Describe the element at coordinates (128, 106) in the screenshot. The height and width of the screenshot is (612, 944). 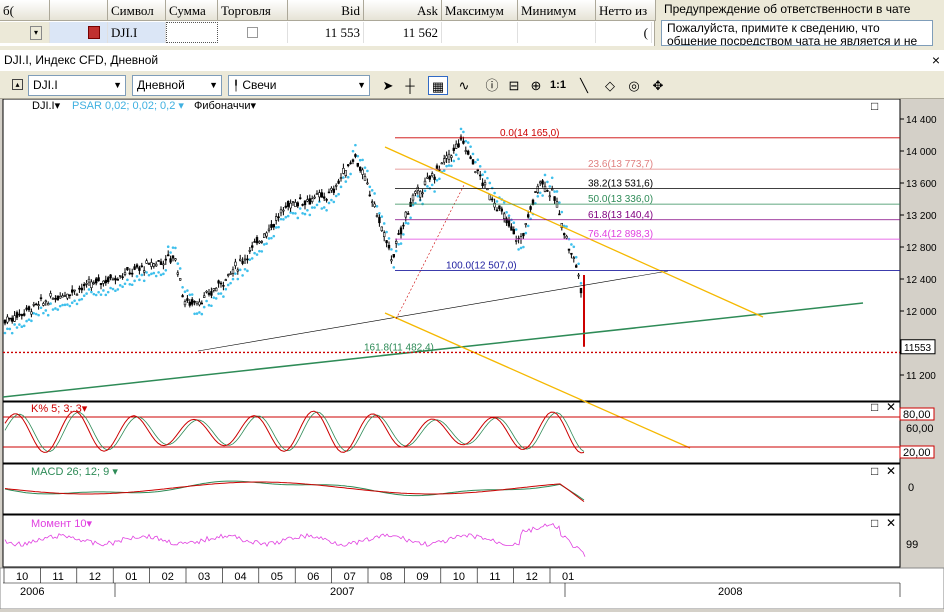
I see `legend-psar: PSAR 0,02; 0,02; 0,2 ▾` at that location.